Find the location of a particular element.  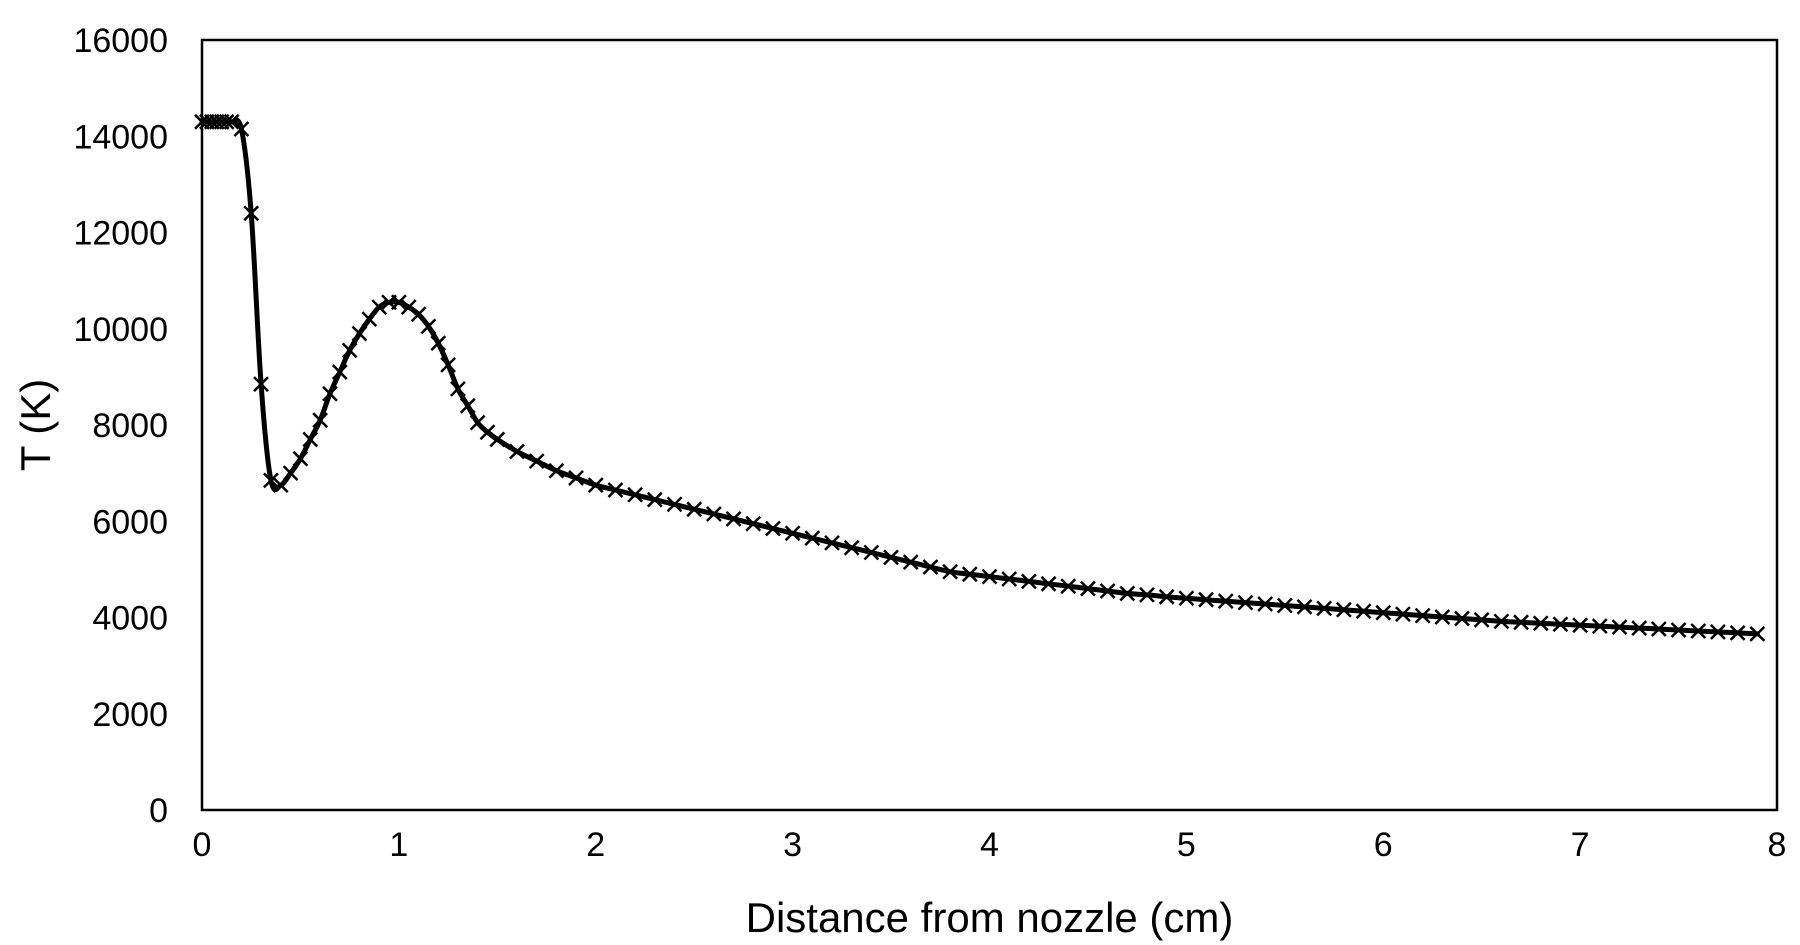

x-tick-label: 8 is located at coordinates (1777, 845).